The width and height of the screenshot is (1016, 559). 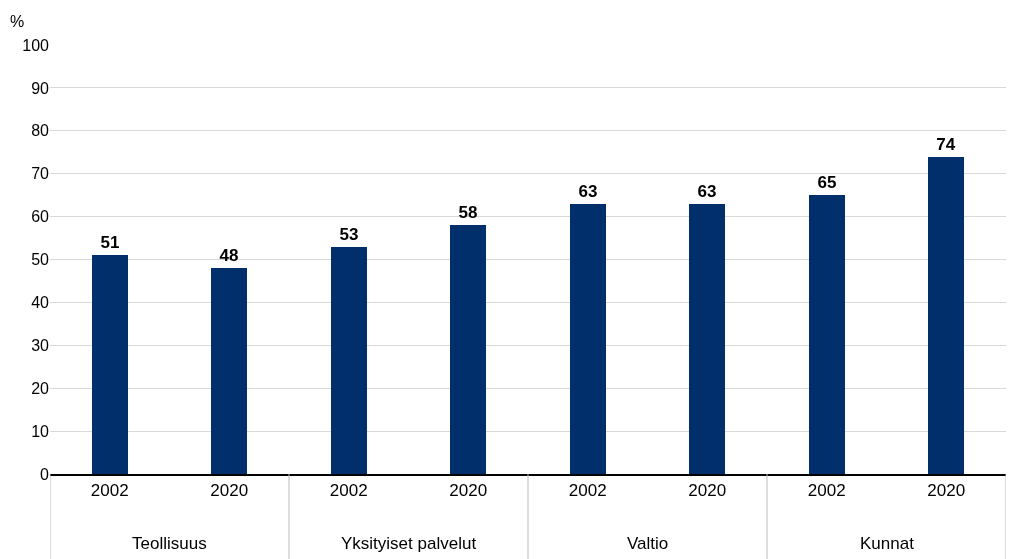 What do you see at coordinates (40, 260) in the screenshot?
I see `y-tick-label: 50` at bounding box center [40, 260].